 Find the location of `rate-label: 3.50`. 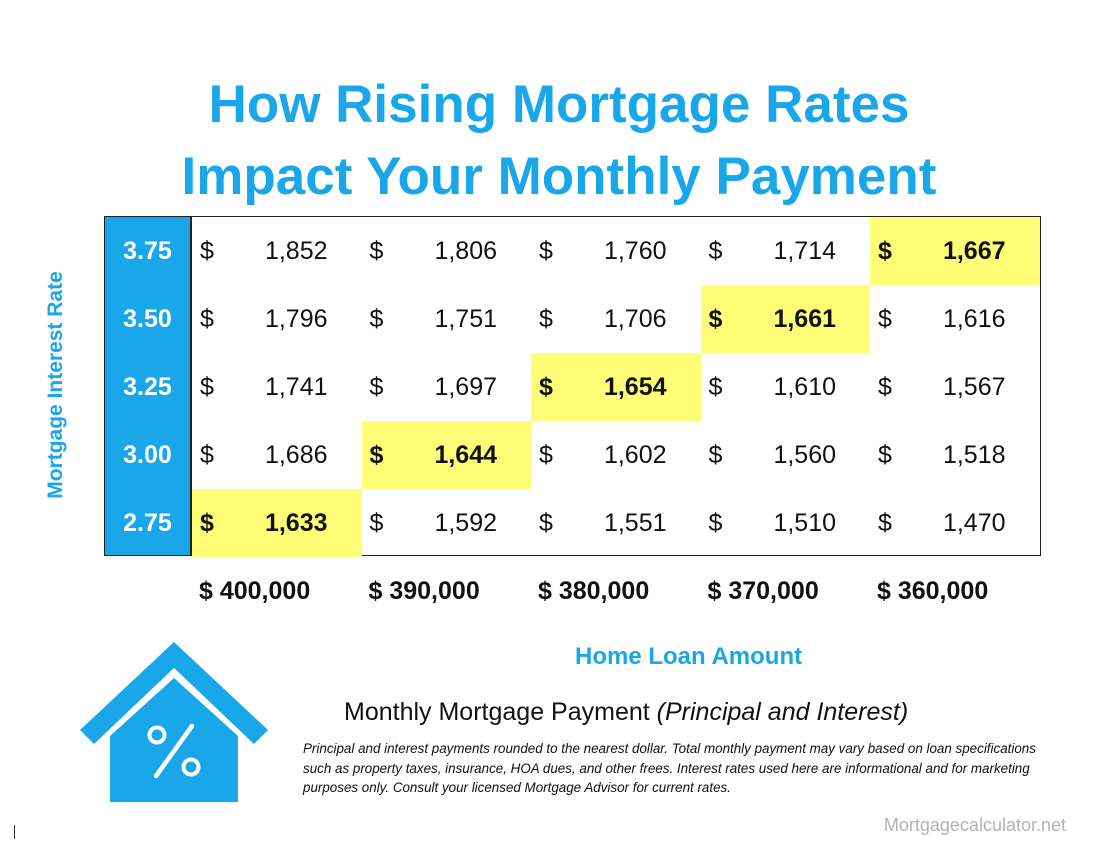

rate-label: 3.50 is located at coordinates (147, 319).